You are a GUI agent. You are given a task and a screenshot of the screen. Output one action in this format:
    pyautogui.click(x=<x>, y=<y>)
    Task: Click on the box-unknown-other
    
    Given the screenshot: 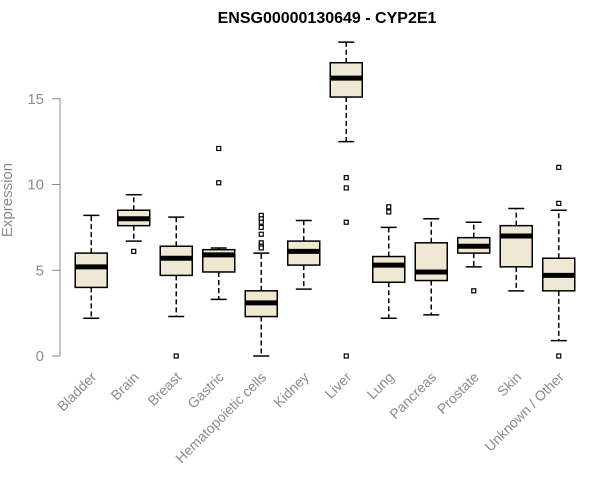 What is the action you would take?
    pyautogui.click(x=559, y=261)
    